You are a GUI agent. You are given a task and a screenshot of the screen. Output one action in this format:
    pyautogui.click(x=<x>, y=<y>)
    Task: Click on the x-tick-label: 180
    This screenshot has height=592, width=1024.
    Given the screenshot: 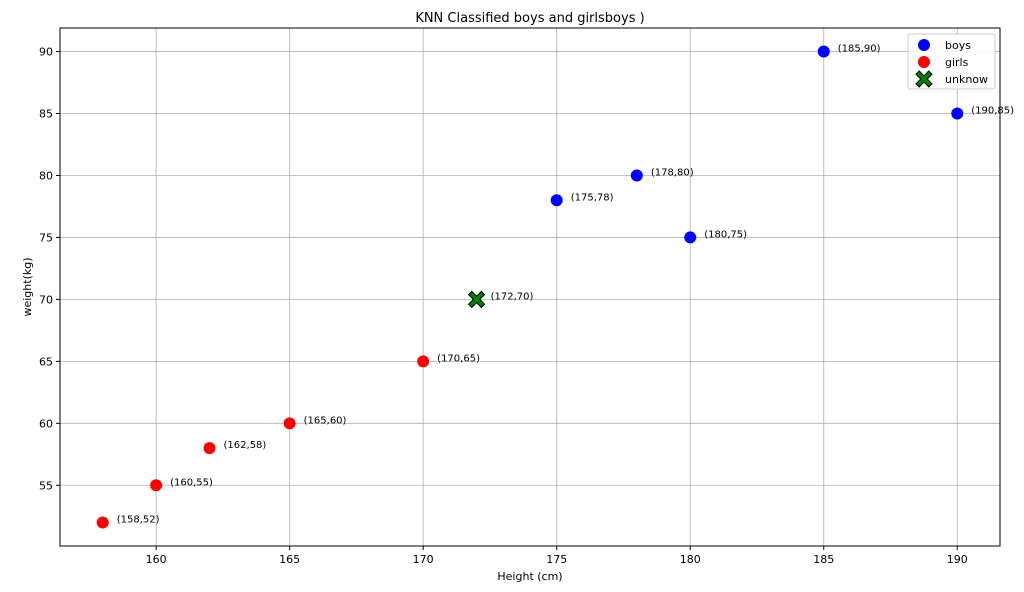 What is the action you would take?
    pyautogui.click(x=690, y=559)
    